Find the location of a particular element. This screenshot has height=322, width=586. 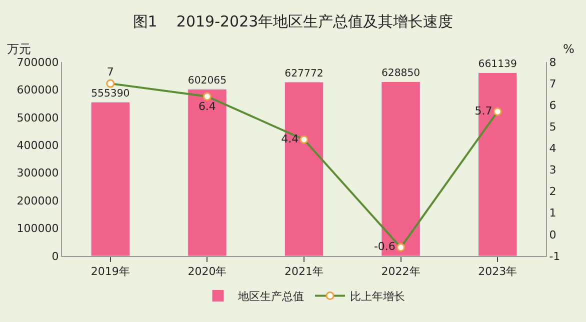

y2-tick-label: 0 is located at coordinates (552, 235).